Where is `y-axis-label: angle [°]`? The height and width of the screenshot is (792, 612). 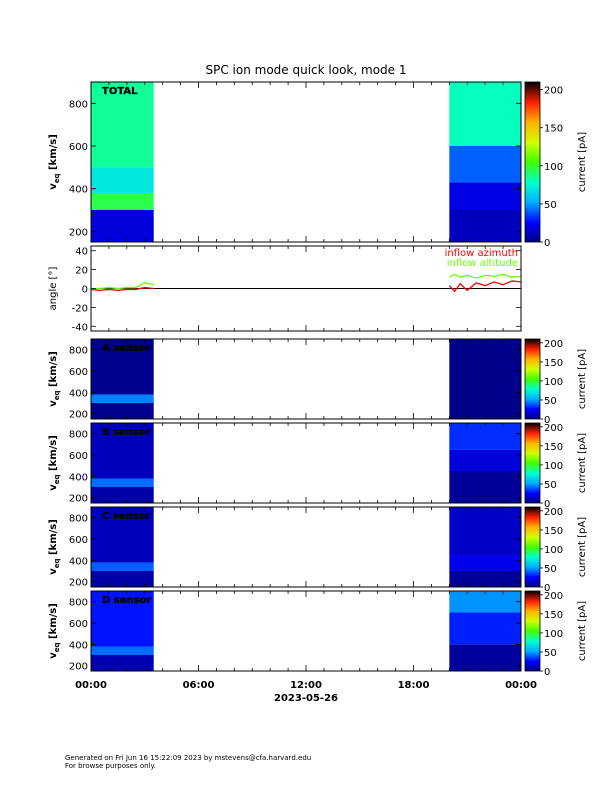
y-axis-label: angle [°] is located at coordinates (53, 289).